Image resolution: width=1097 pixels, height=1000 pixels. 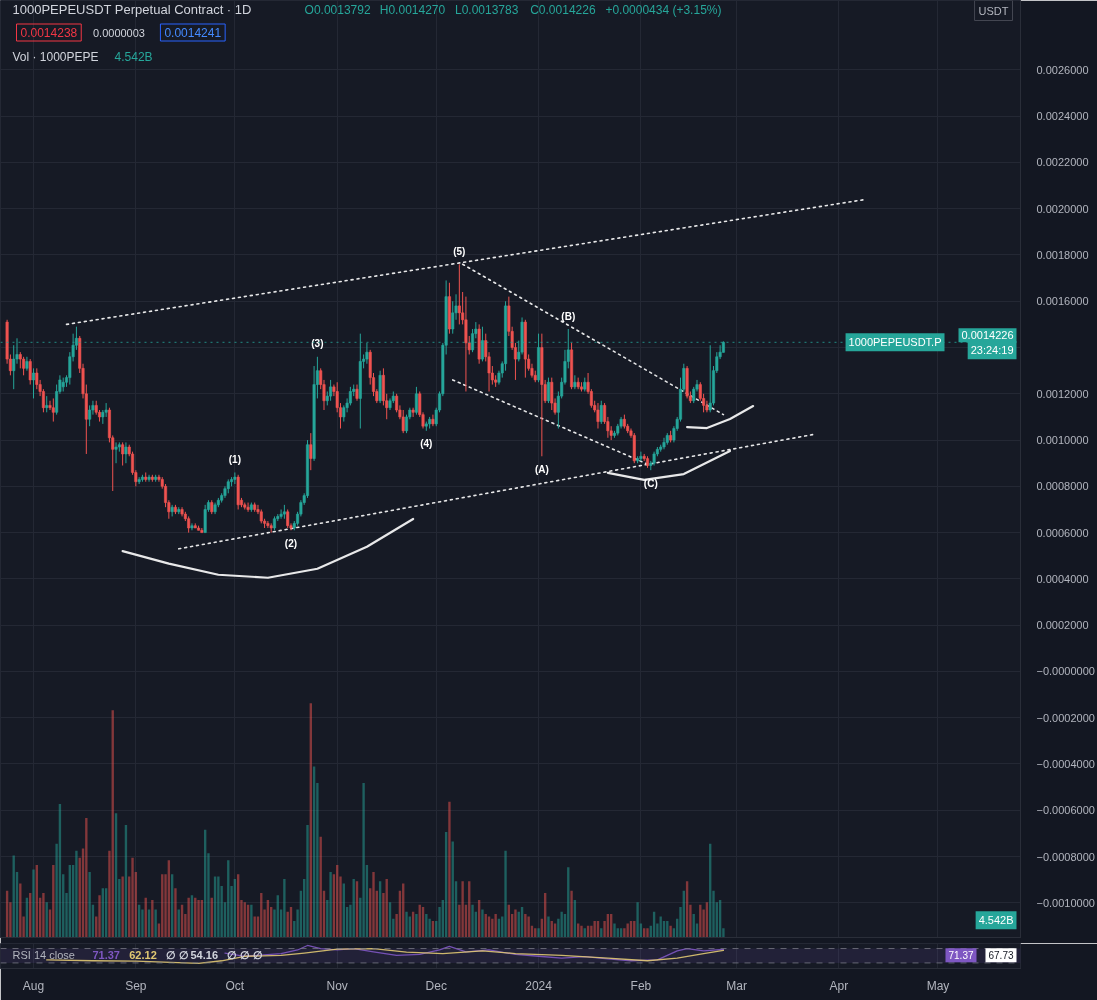 What do you see at coordinates (436, 985) in the screenshot?
I see `x-tick-label: Dec` at bounding box center [436, 985].